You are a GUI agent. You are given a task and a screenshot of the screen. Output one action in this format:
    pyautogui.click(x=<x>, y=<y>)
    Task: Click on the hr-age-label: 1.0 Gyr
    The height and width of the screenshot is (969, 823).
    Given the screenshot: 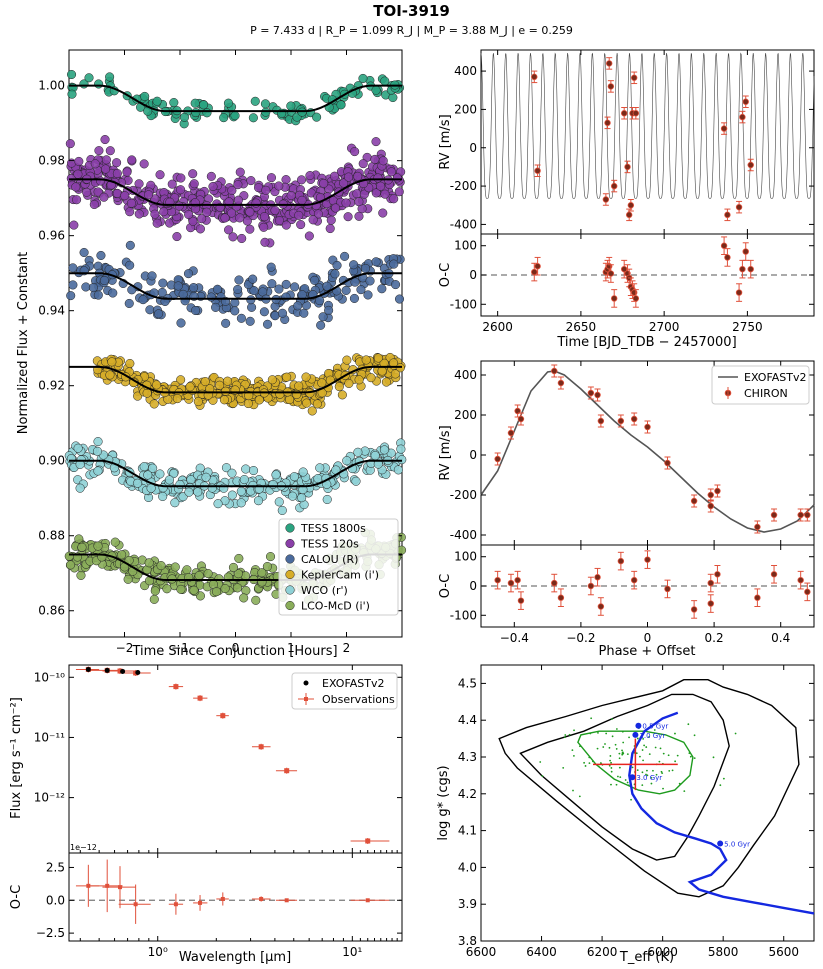 What is the action you would take?
    pyautogui.click(x=652, y=736)
    